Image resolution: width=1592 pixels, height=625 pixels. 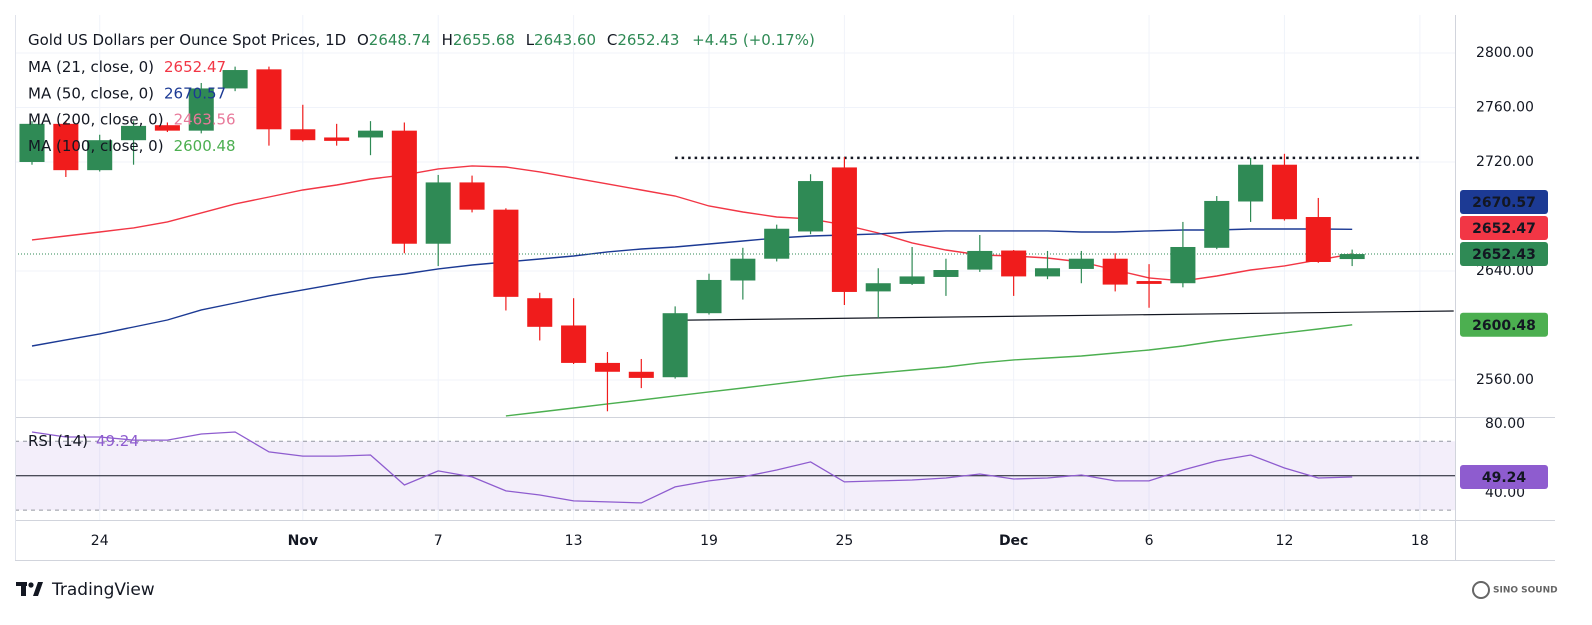 What do you see at coordinates (1149, 541) in the screenshot?
I see `x-tick-label: 6` at bounding box center [1149, 541].